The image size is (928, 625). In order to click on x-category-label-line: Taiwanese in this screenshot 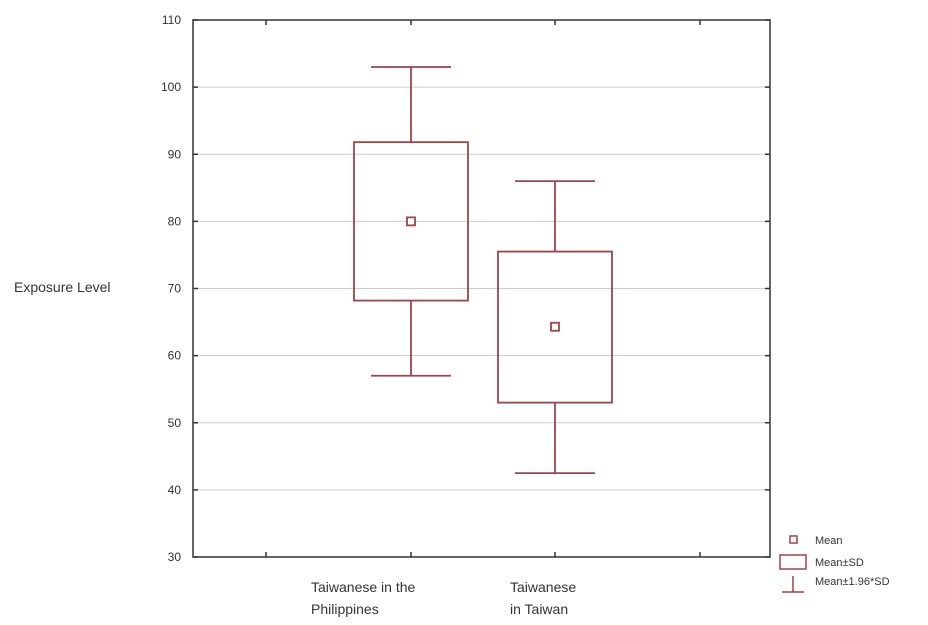, I will do `click(543, 587)`.